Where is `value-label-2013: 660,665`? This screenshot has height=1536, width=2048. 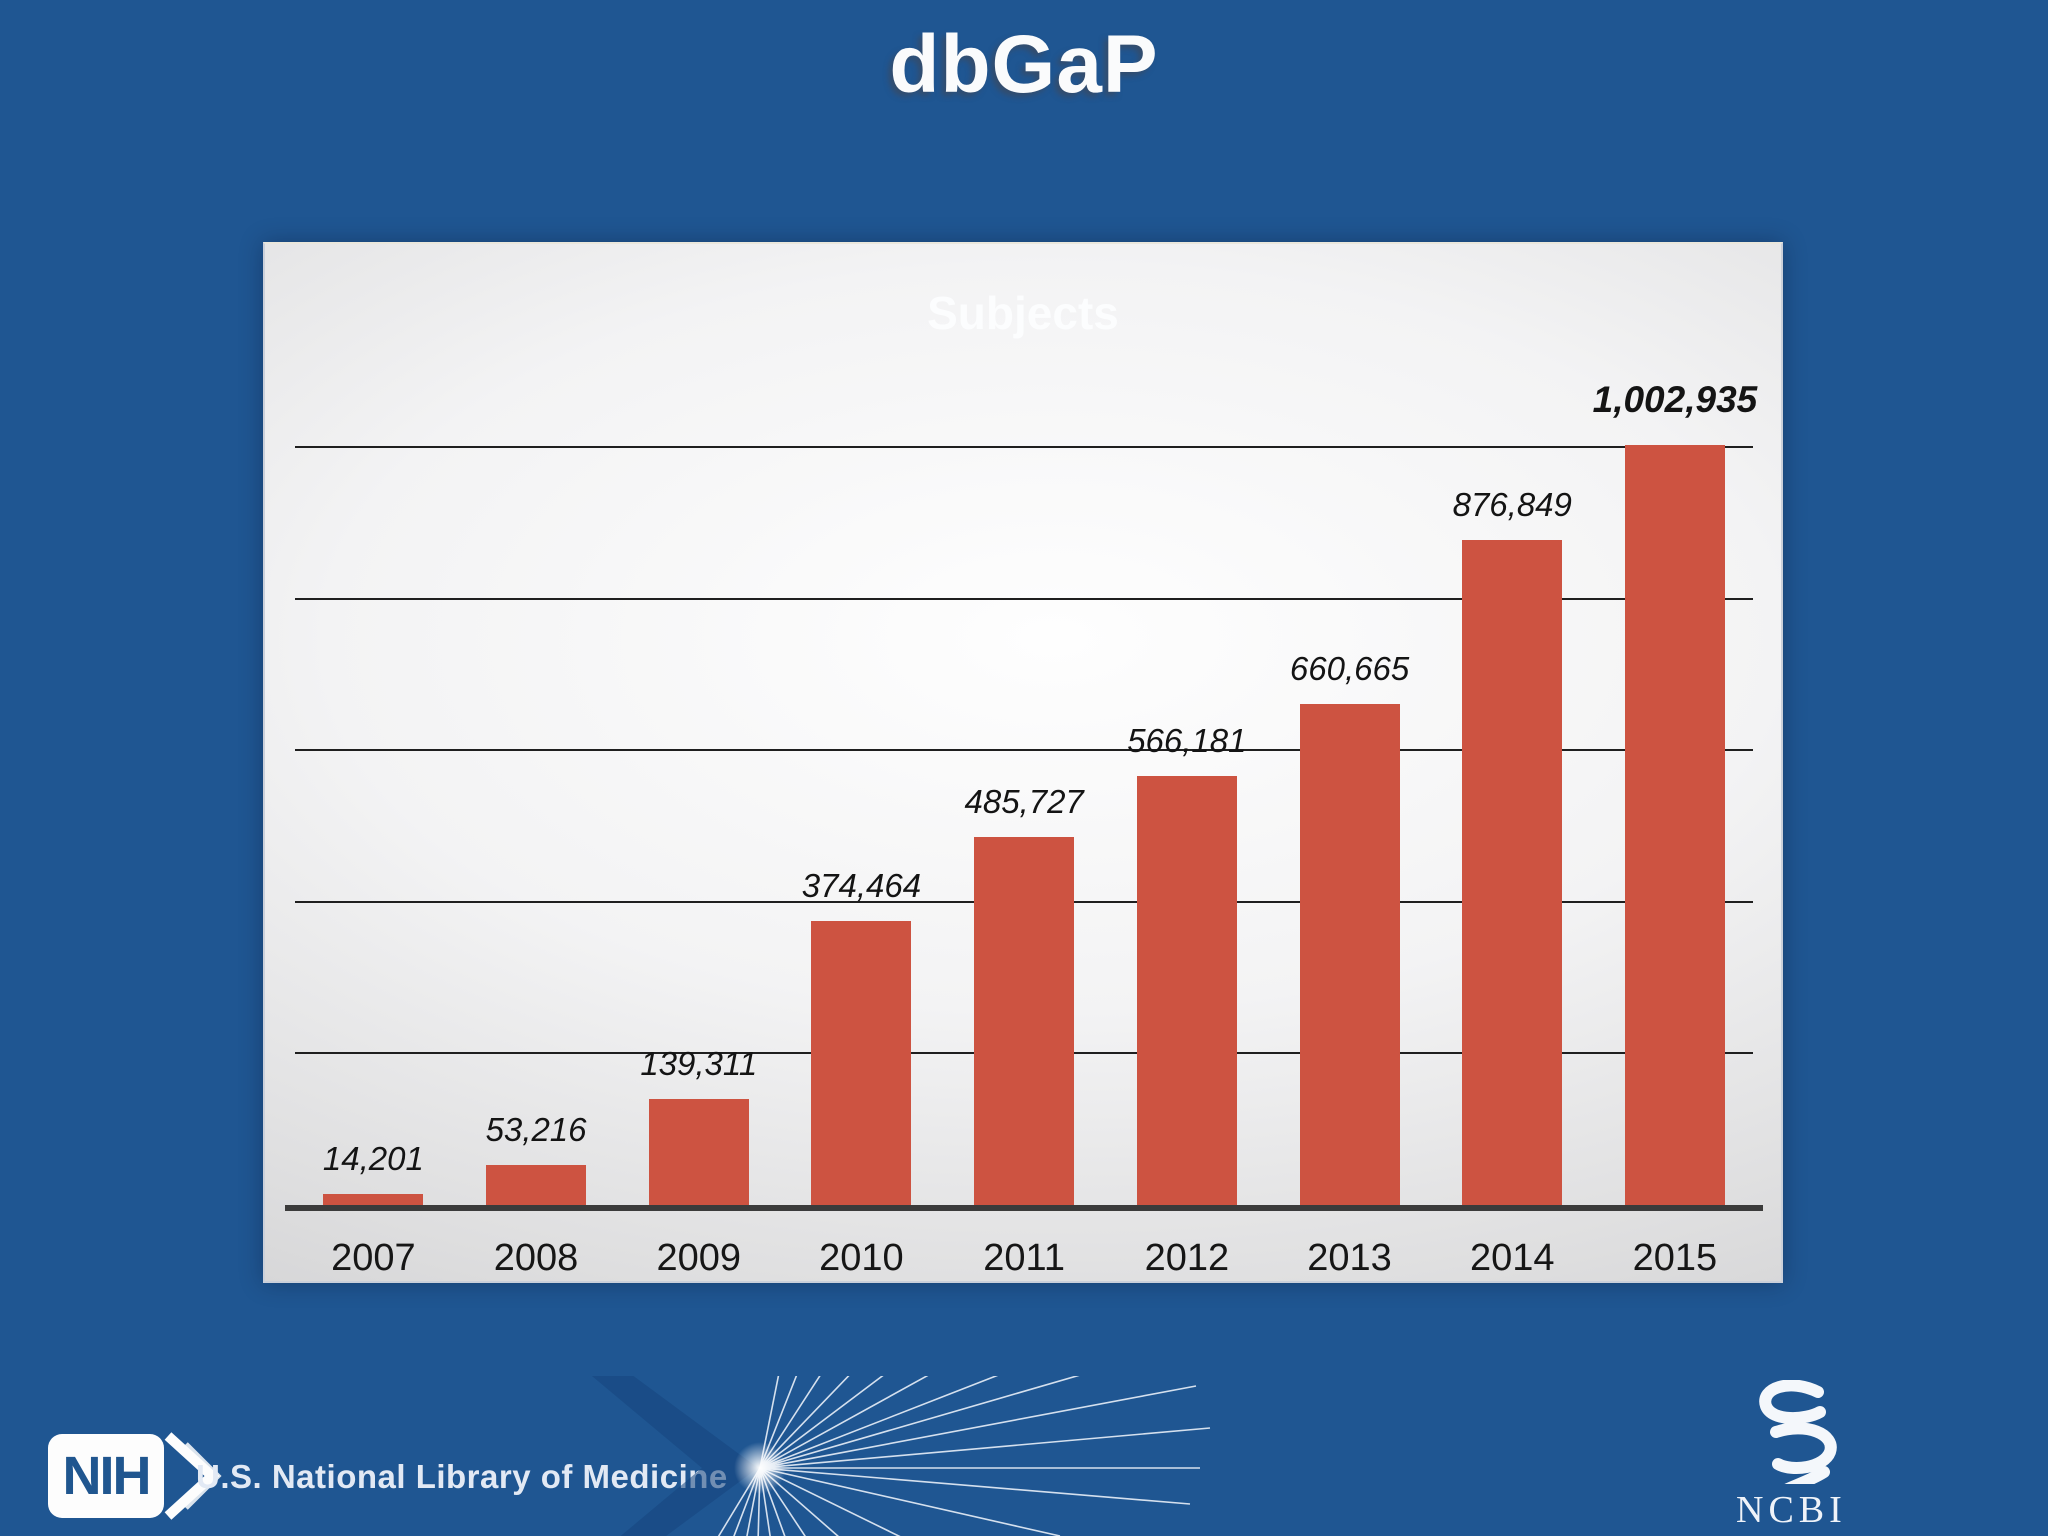
value-label-2013: 660,665 is located at coordinates (1349, 668).